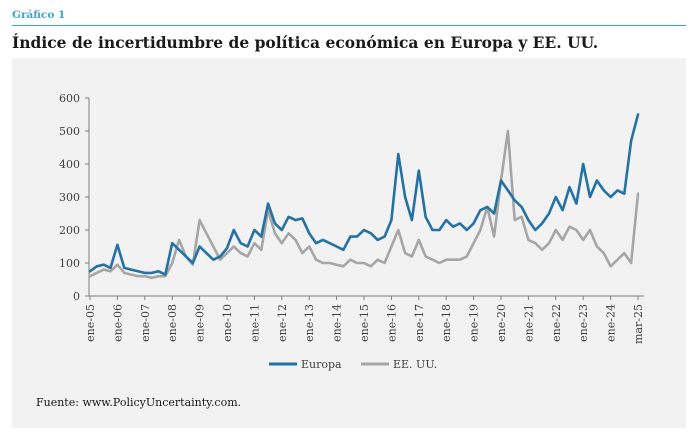  Describe the element at coordinates (321, 364) in the screenshot. I see `legend-label-europa: Europa` at that location.